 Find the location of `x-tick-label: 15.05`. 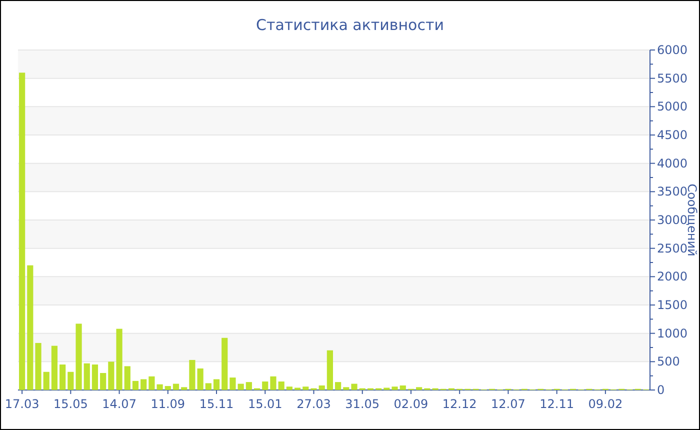

x-tick-label: 15.05 is located at coordinates (70, 404).